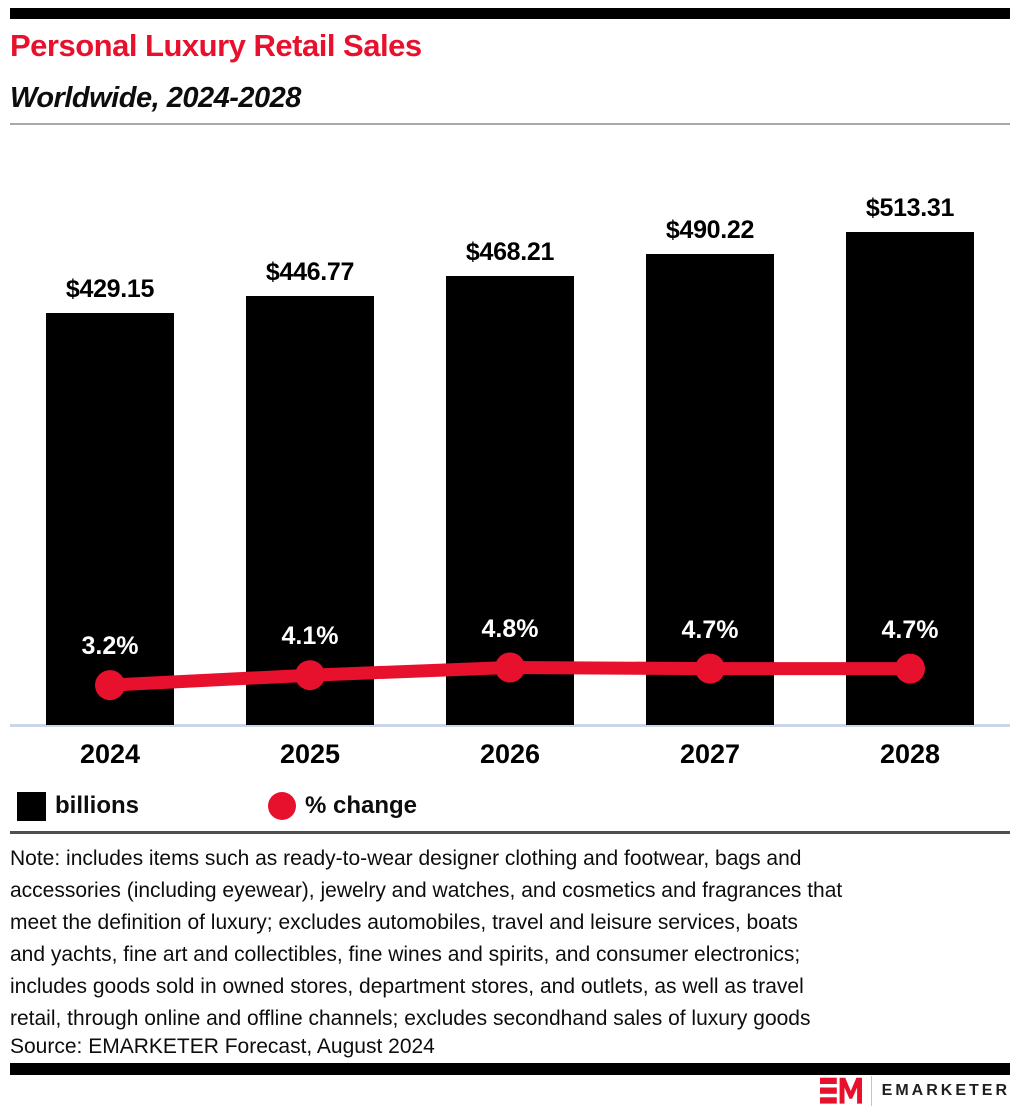  Describe the element at coordinates (510, 252) in the screenshot. I see `bar-value-label: $468.21` at that location.